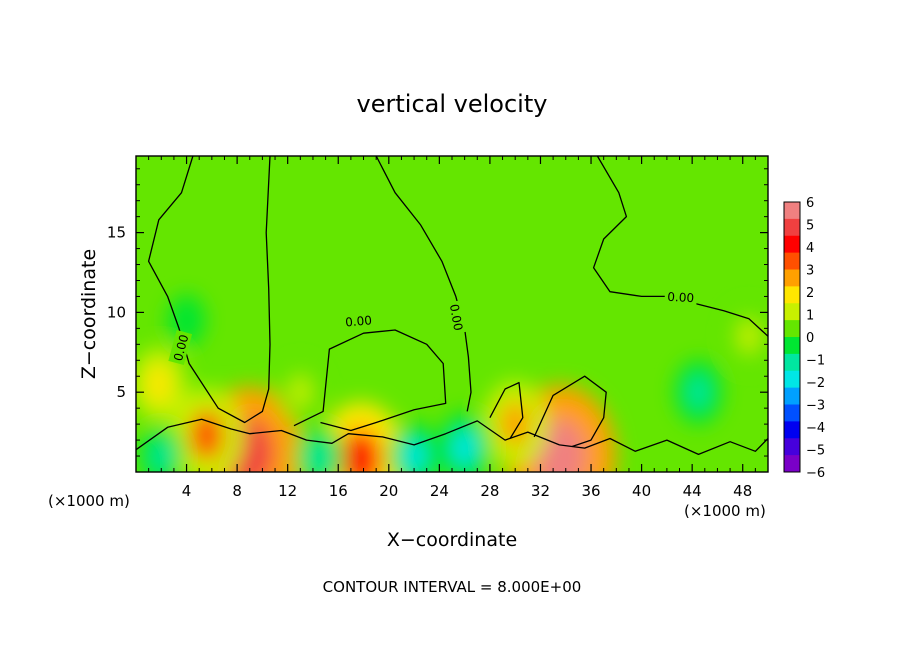  What do you see at coordinates (237, 491) in the screenshot?
I see `x-tick-label: 8` at bounding box center [237, 491].